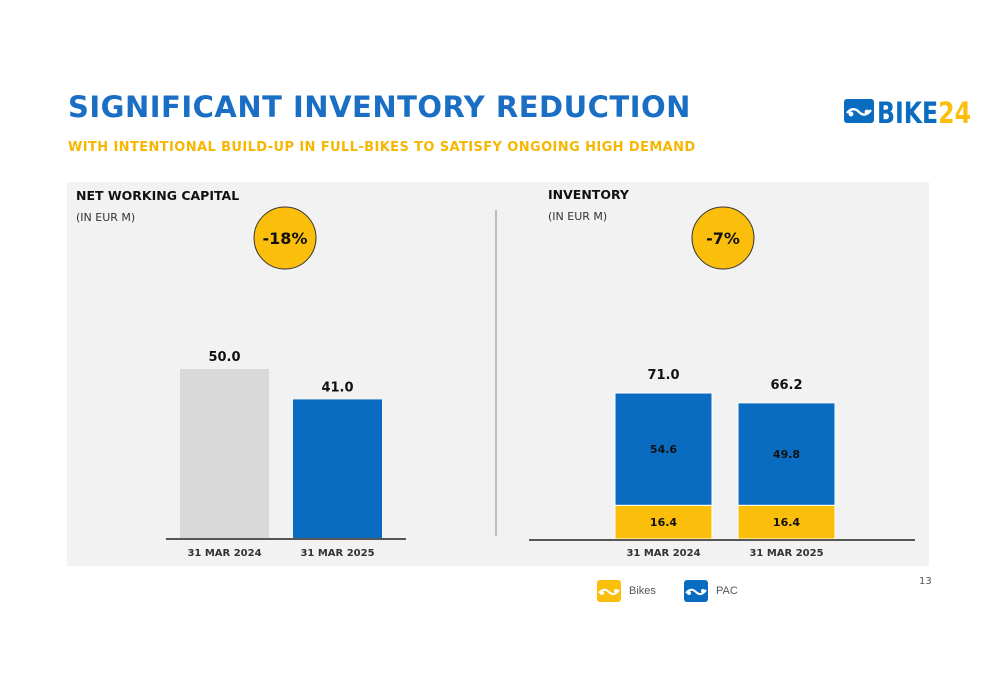 This screenshot has width=1000, height=685. I want to click on inventory-pac-label: 49.8, so click(786, 454).